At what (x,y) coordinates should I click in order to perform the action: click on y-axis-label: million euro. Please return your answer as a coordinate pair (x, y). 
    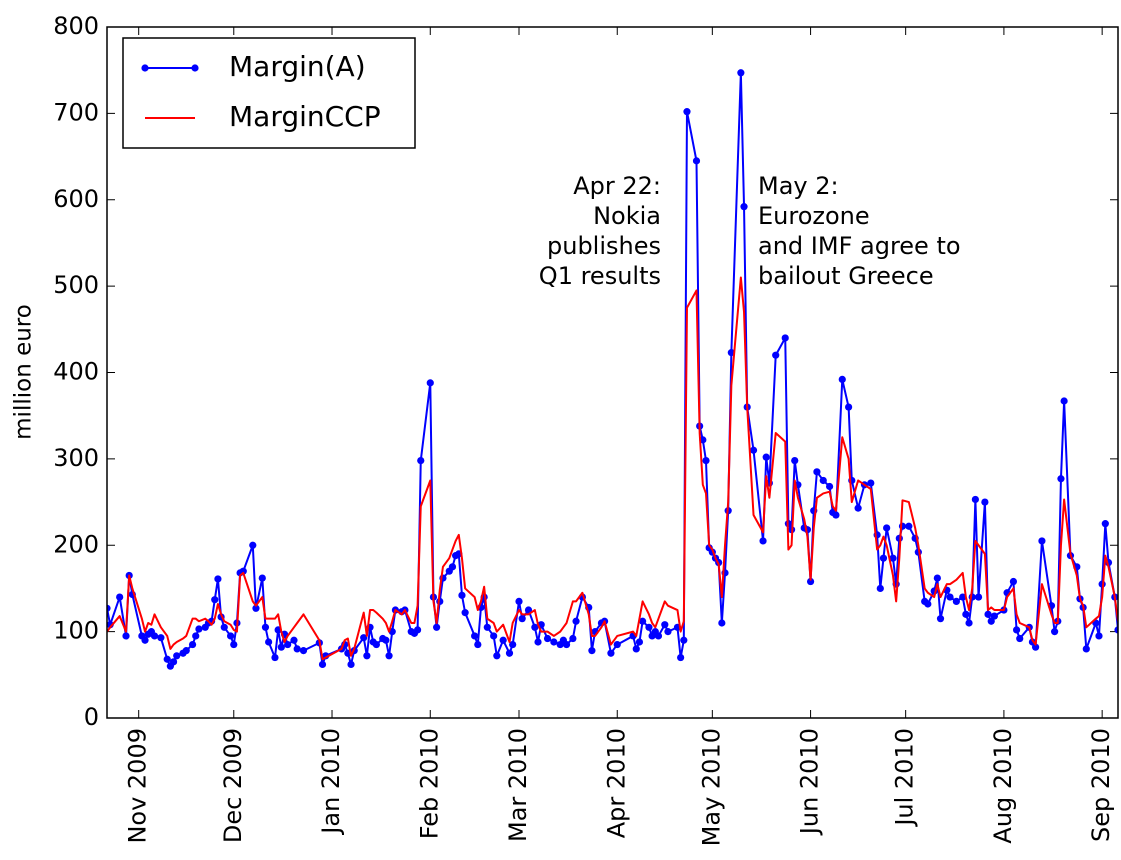
    Looking at the image, I should click on (24, 372).